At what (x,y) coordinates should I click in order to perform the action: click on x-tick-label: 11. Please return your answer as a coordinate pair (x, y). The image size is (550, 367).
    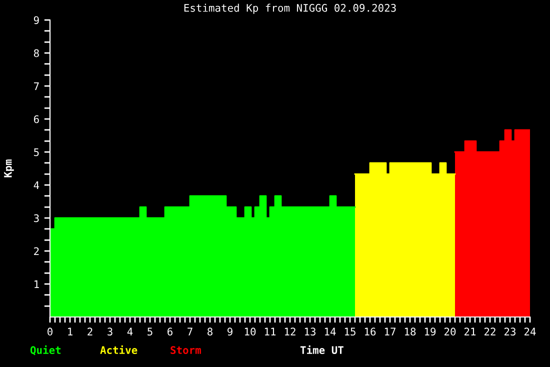
    Looking at the image, I should click on (270, 332).